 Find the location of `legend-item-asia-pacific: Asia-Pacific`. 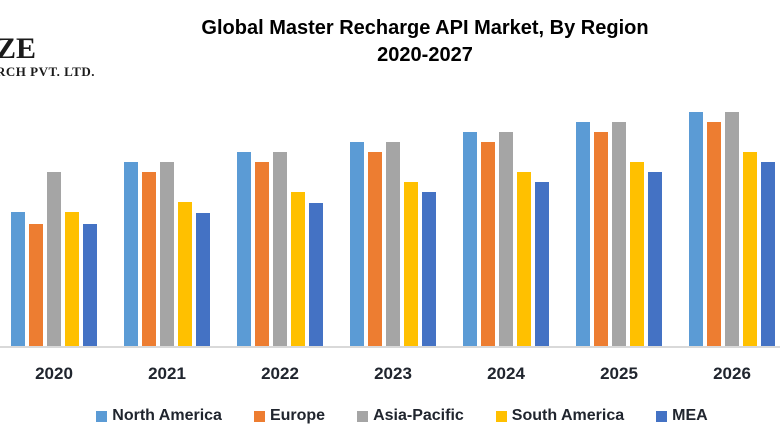

legend-item-asia-pacific: Asia-Pacific is located at coordinates (410, 416).